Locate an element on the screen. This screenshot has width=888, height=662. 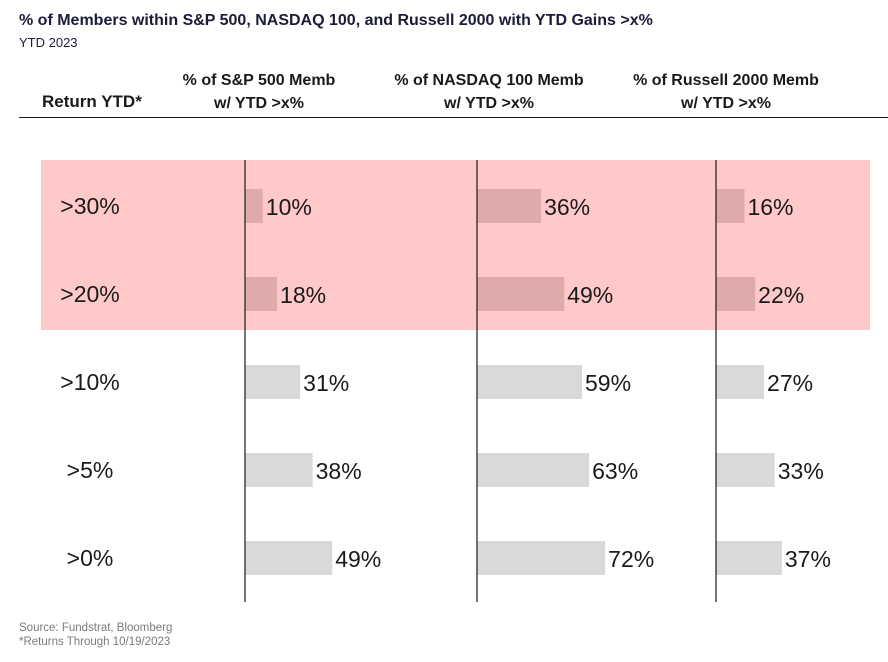
data-label: 37% is located at coordinates (808, 559).